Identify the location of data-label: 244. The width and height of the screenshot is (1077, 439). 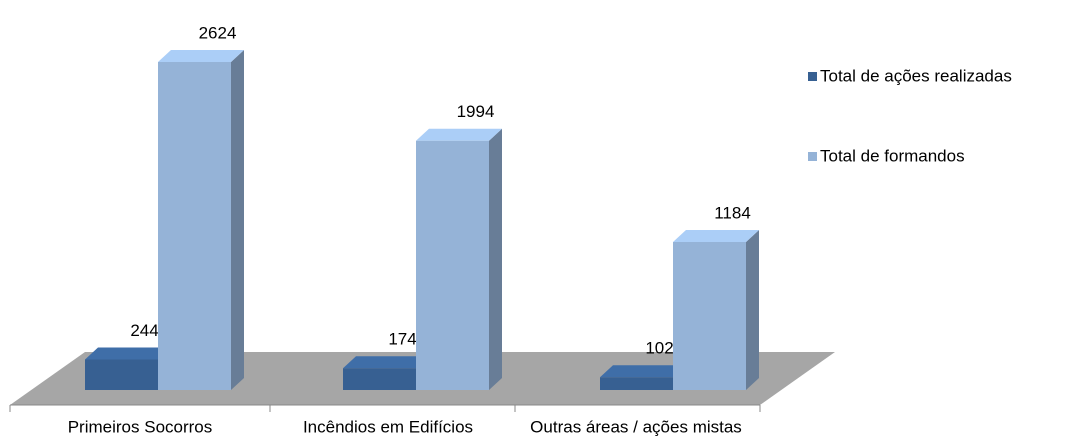
(144, 330).